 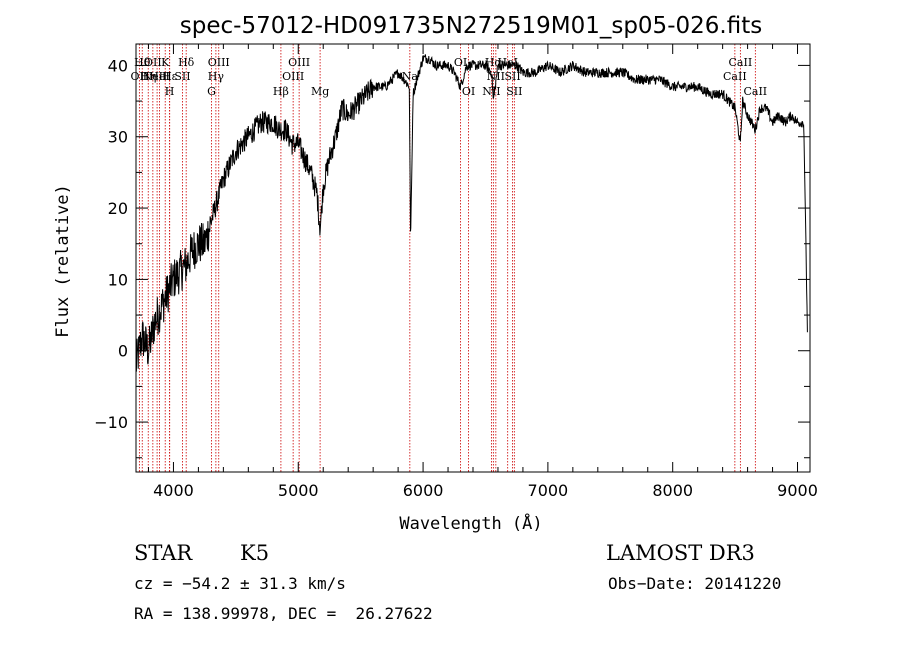 What do you see at coordinates (680, 553) in the screenshot?
I see `survey-name: LAMOST DR3` at bounding box center [680, 553].